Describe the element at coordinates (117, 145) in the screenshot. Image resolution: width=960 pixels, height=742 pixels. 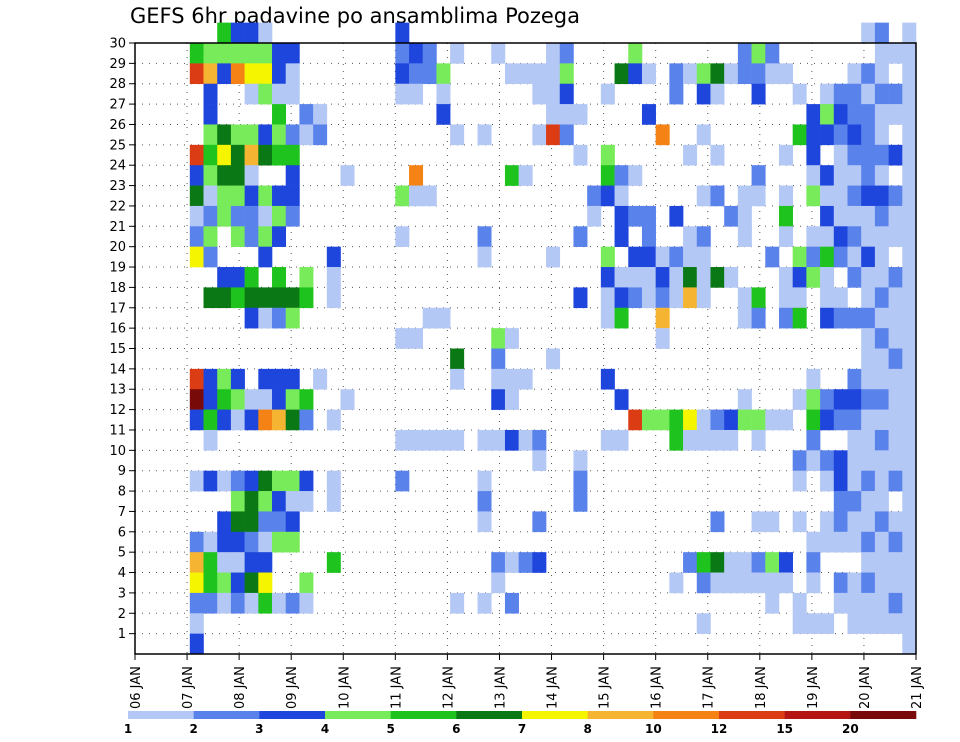
I see `y-tick-label: 25` at that location.